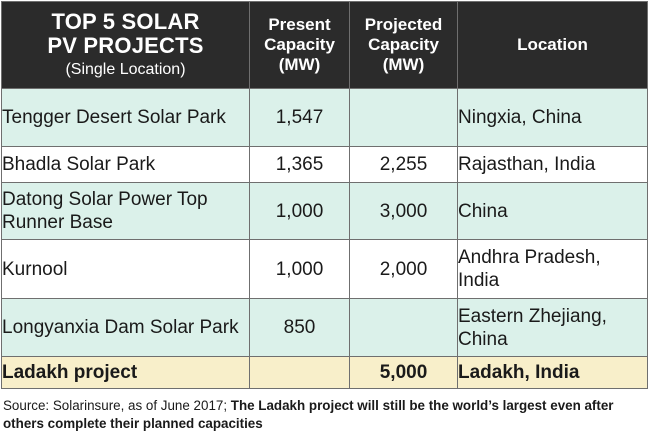  Describe the element at coordinates (299, 327) in the screenshot. I see `present-capacity: 850` at that location.